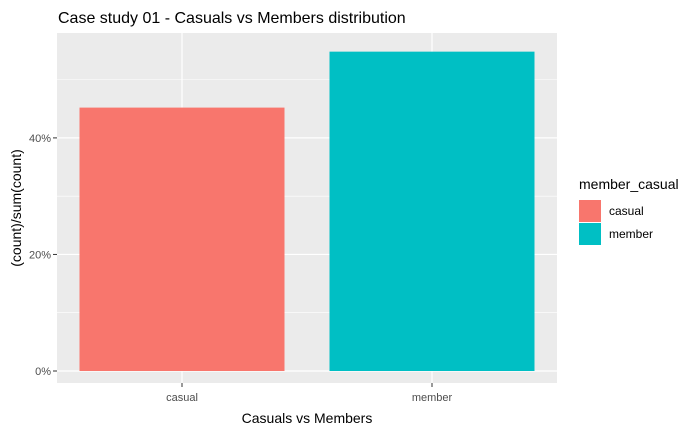 Image resolution: width=700 pixels, height=432 pixels. What do you see at coordinates (631, 234) in the screenshot?
I see `legend-label-member: member` at bounding box center [631, 234].